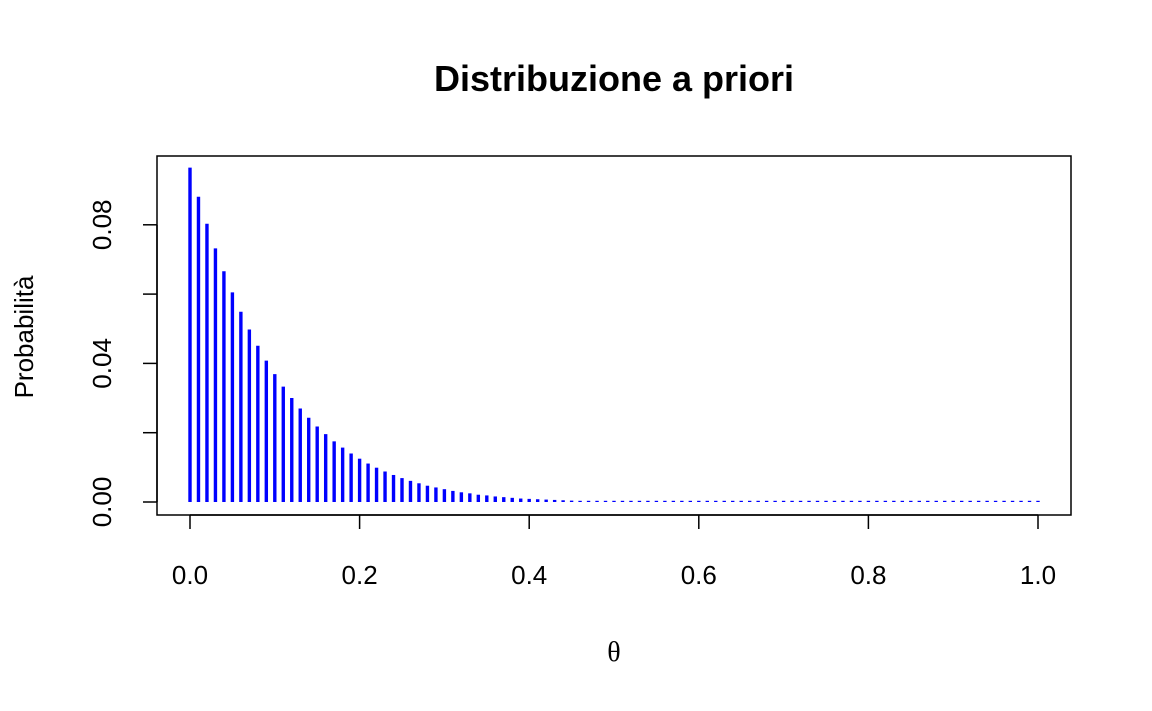 The image size is (1152, 711). Describe the element at coordinates (102, 502) in the screenshot. I see `y-tick-label: 0.00` at that location.